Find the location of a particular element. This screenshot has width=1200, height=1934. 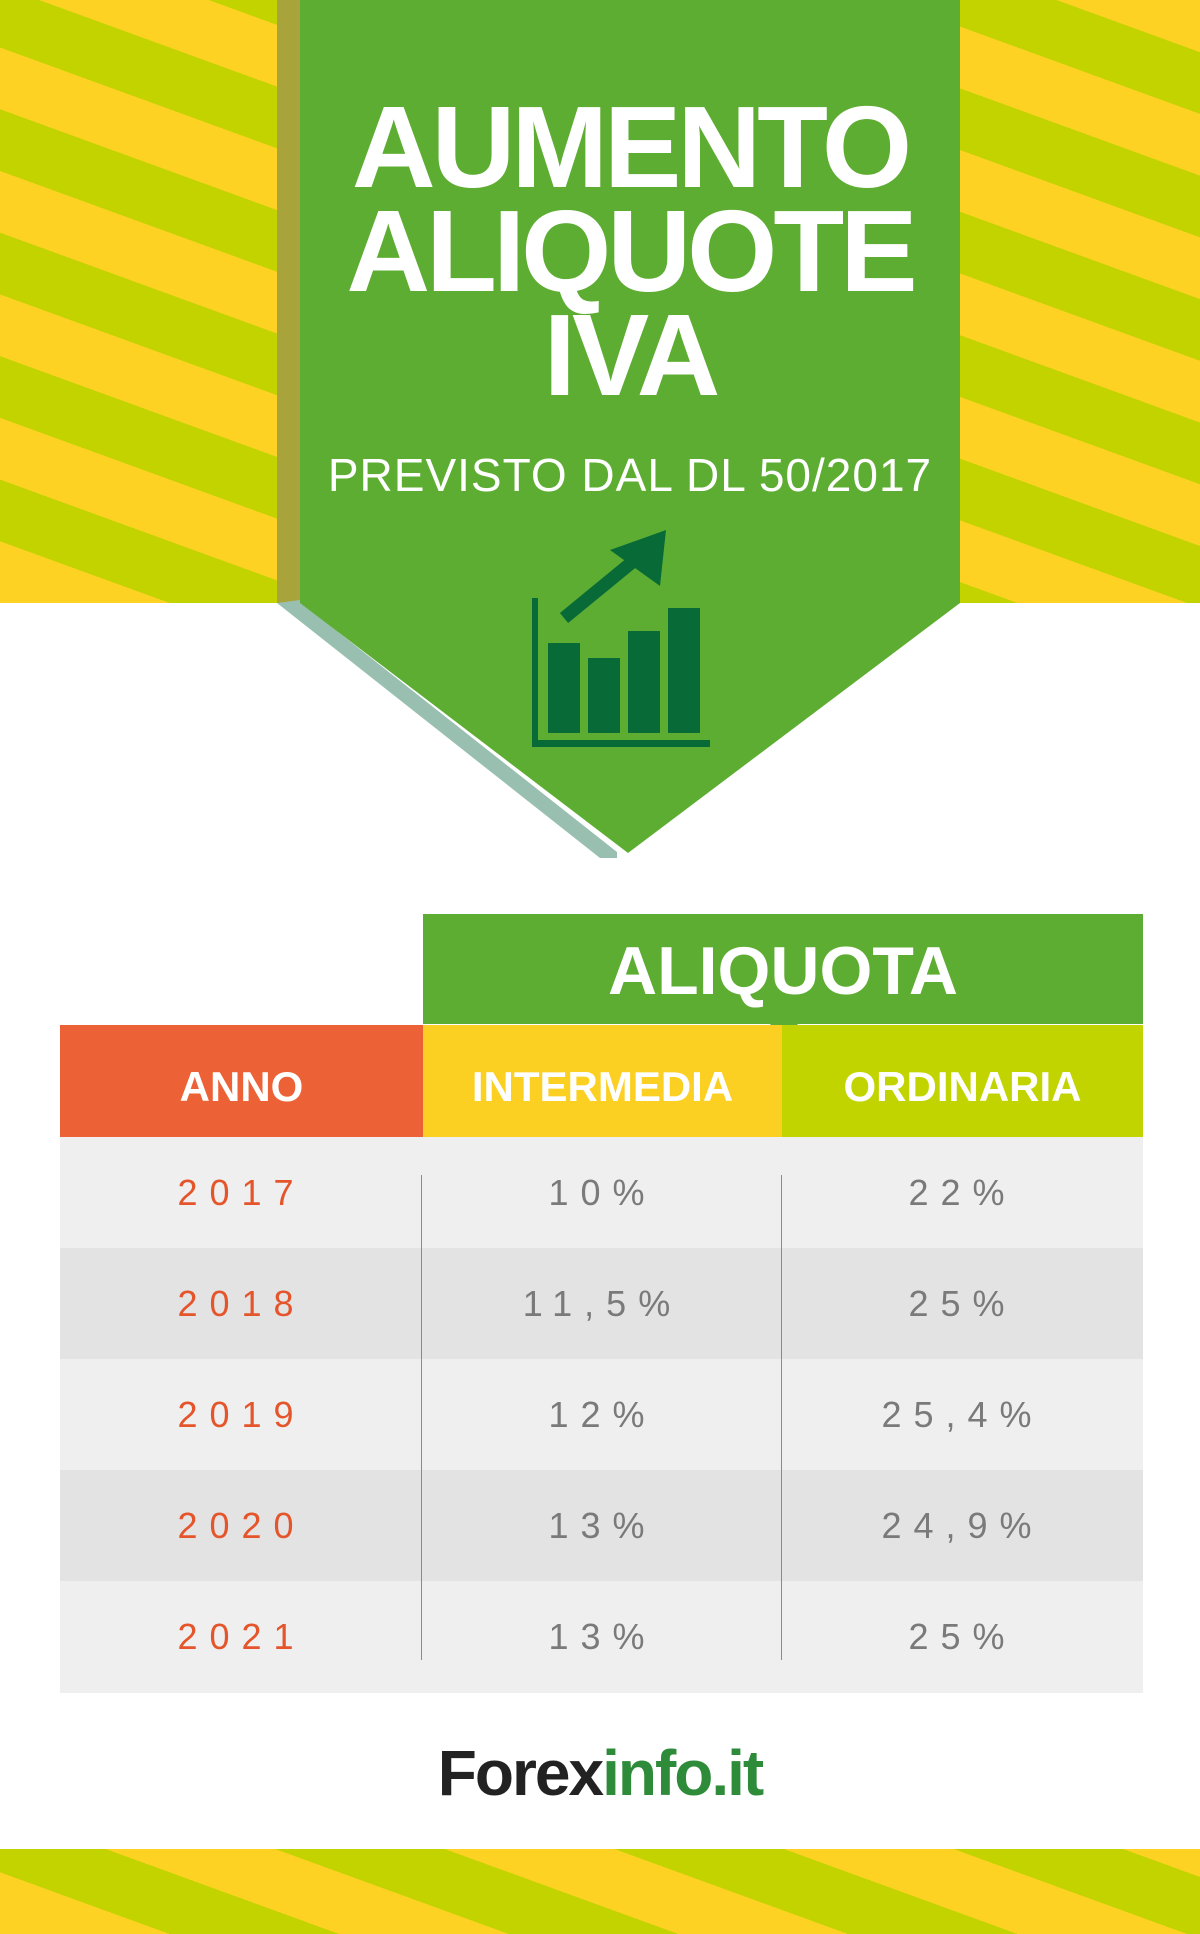

title-line-3: IVA is located at coordinates (632, 355).